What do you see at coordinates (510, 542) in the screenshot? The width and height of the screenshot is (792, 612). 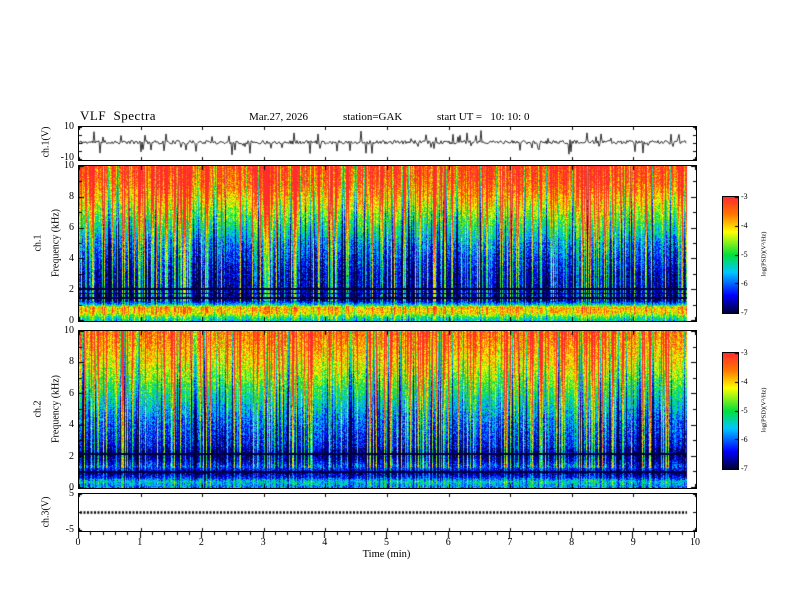 I see `x-tick-label: 7` at bounding box center [510, 542].